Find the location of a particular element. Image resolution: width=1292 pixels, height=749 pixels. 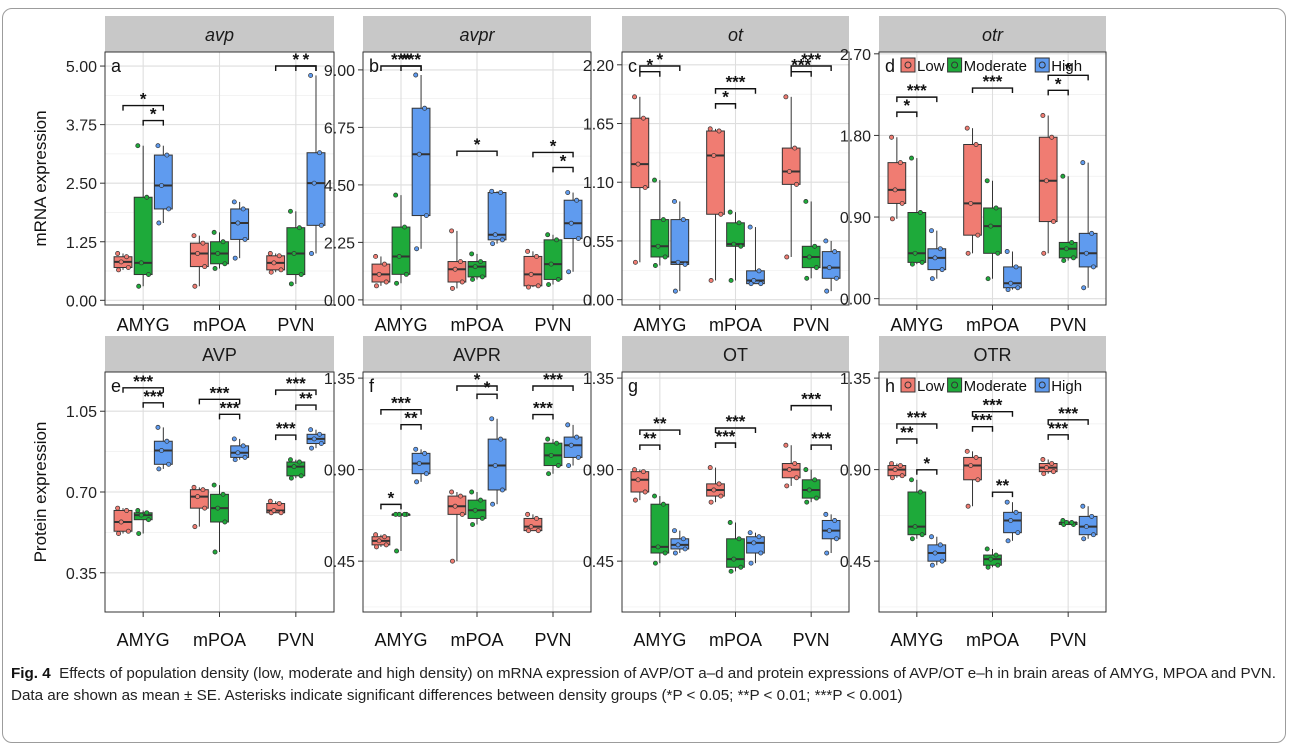

panel-d-box-low-amyg is located at coordinates (897, 178).